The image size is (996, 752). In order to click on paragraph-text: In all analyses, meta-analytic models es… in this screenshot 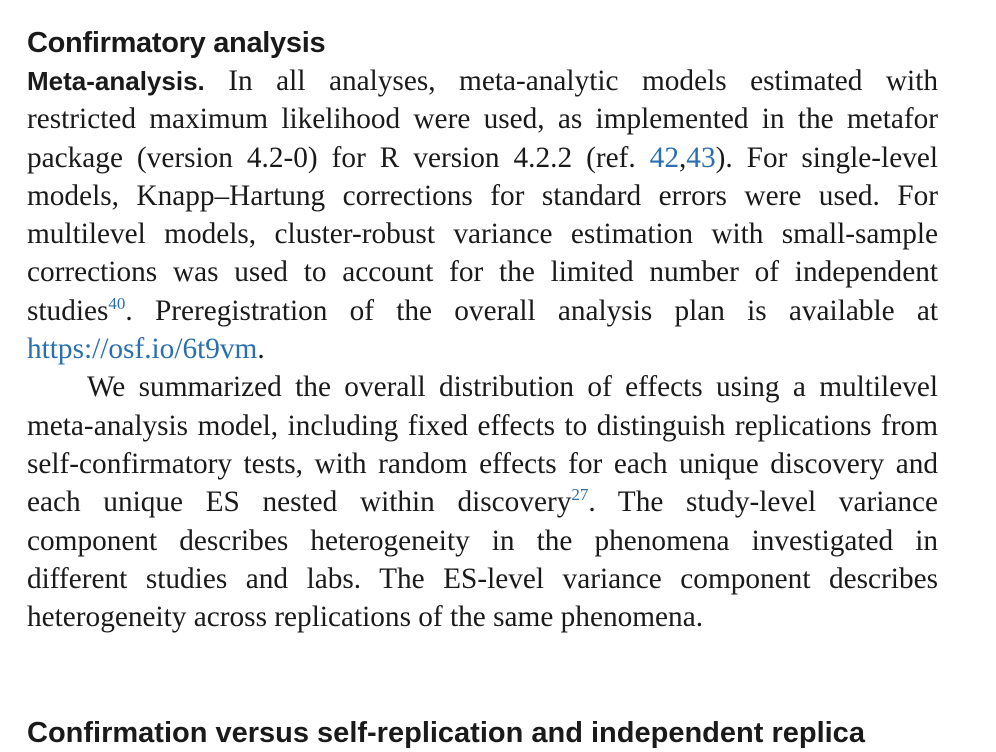, I will do `click(482, 119)`.